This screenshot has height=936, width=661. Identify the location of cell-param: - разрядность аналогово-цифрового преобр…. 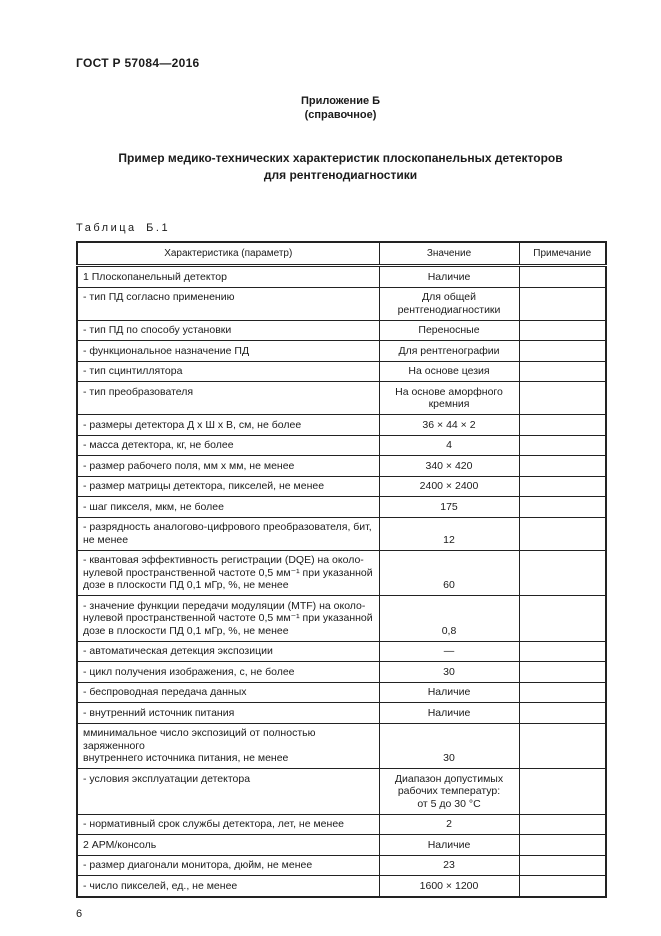
(228, 533).